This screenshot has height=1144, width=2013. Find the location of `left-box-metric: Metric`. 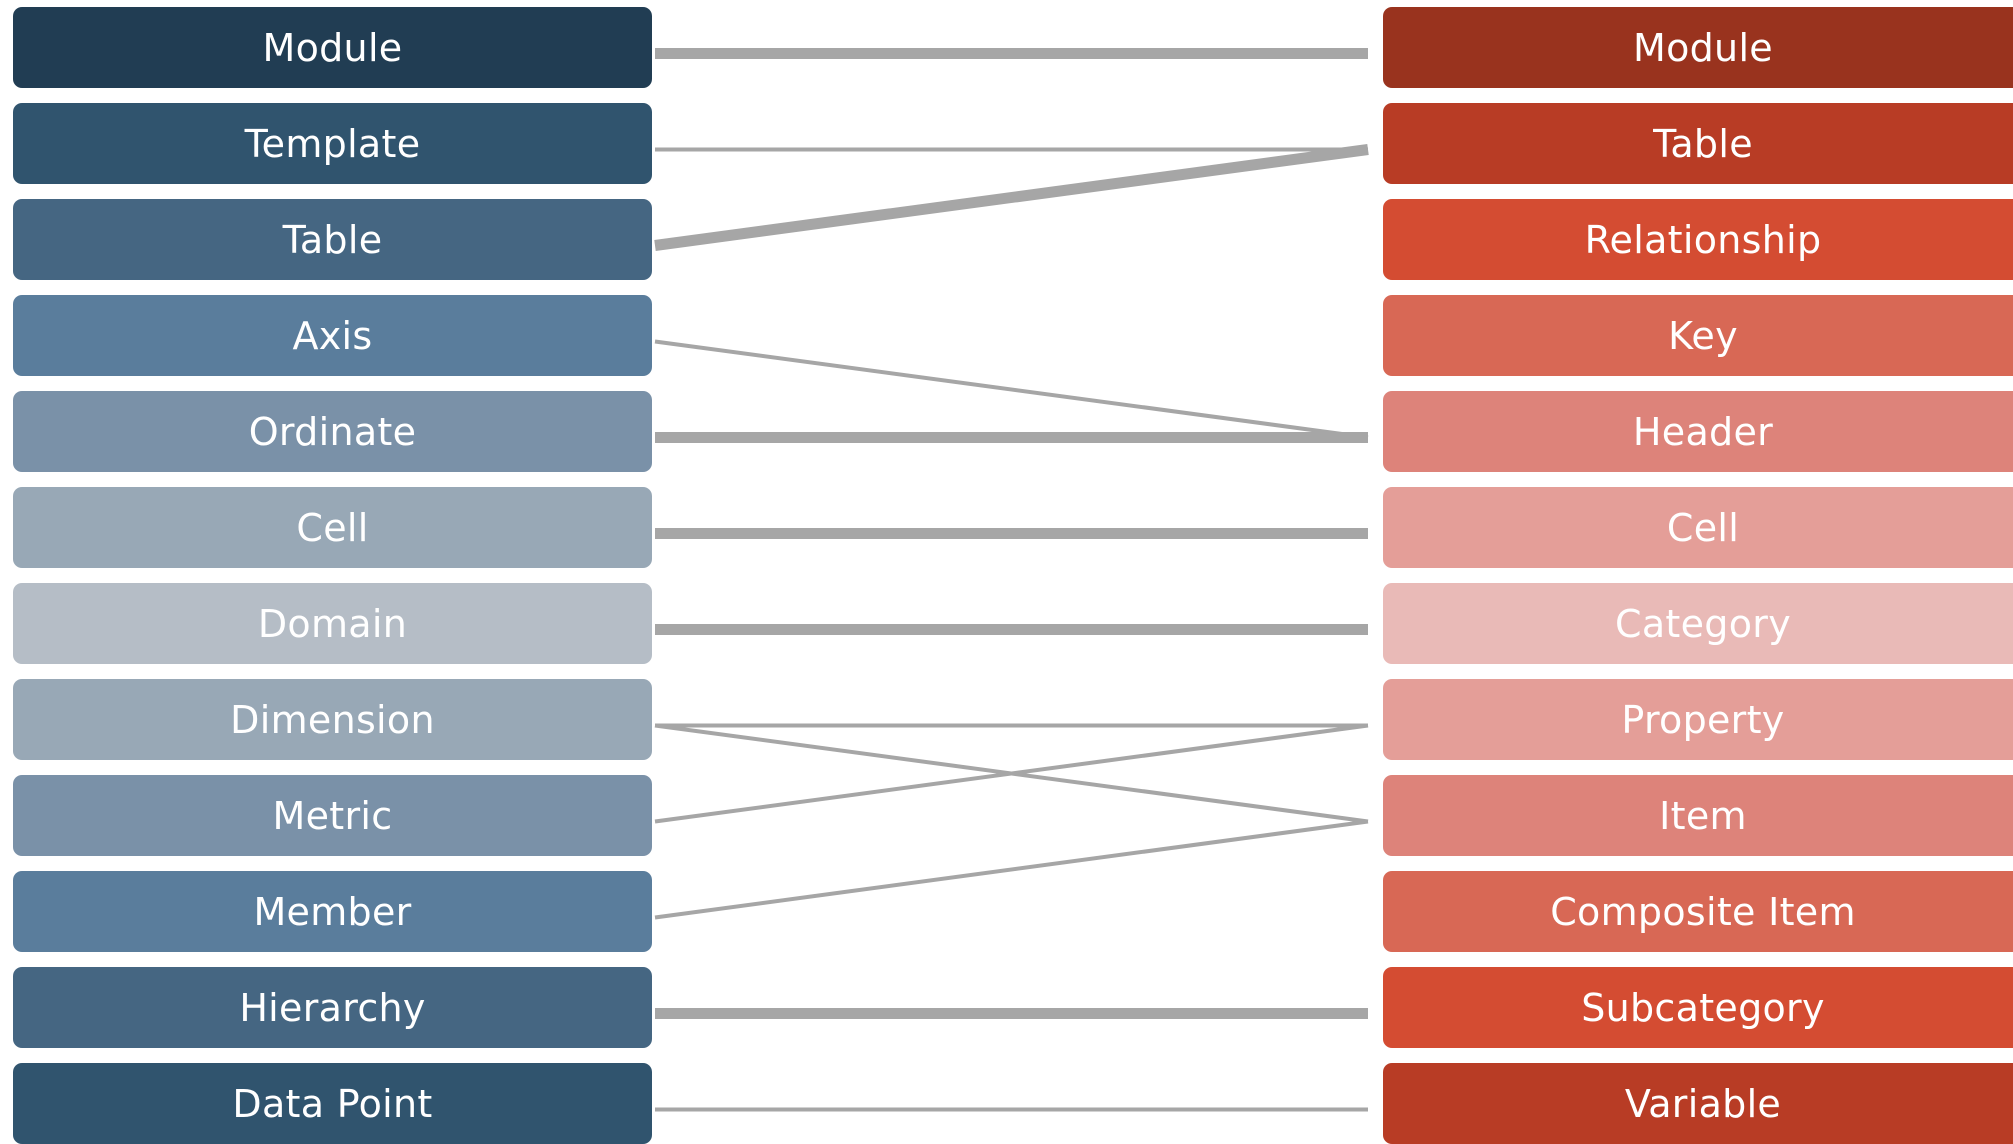

left-box-metric: Metric is located at coordinates (332, 815).